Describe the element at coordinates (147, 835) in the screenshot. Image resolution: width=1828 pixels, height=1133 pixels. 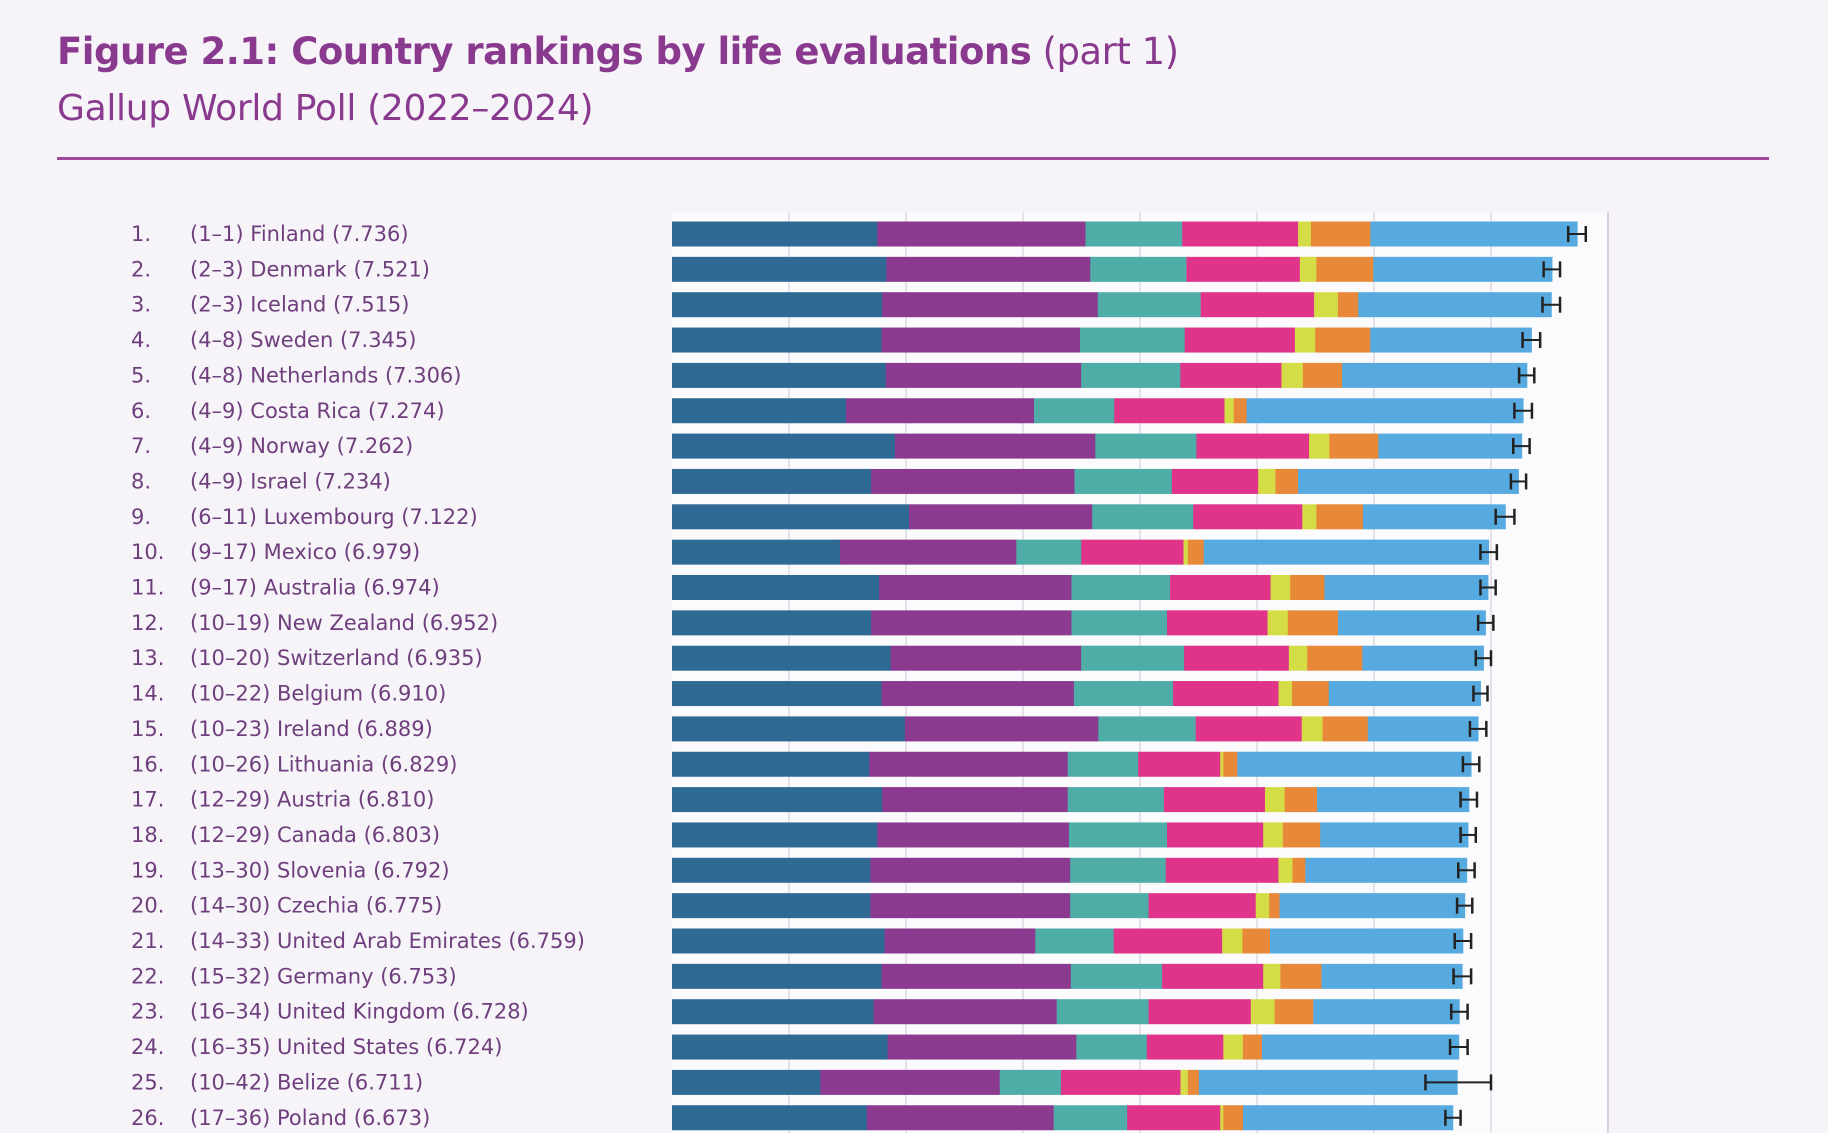
I see `rank-label: 18.` at that location.